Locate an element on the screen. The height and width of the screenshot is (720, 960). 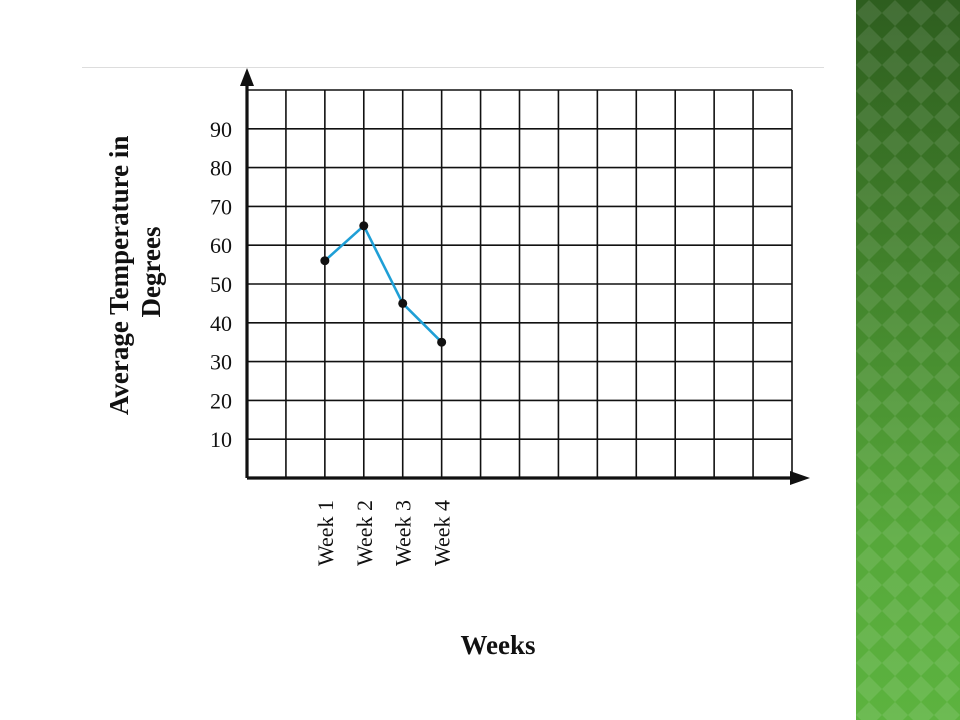
y-axis-title: Average Temperature in Degrees is located at coordinates (135, 272).